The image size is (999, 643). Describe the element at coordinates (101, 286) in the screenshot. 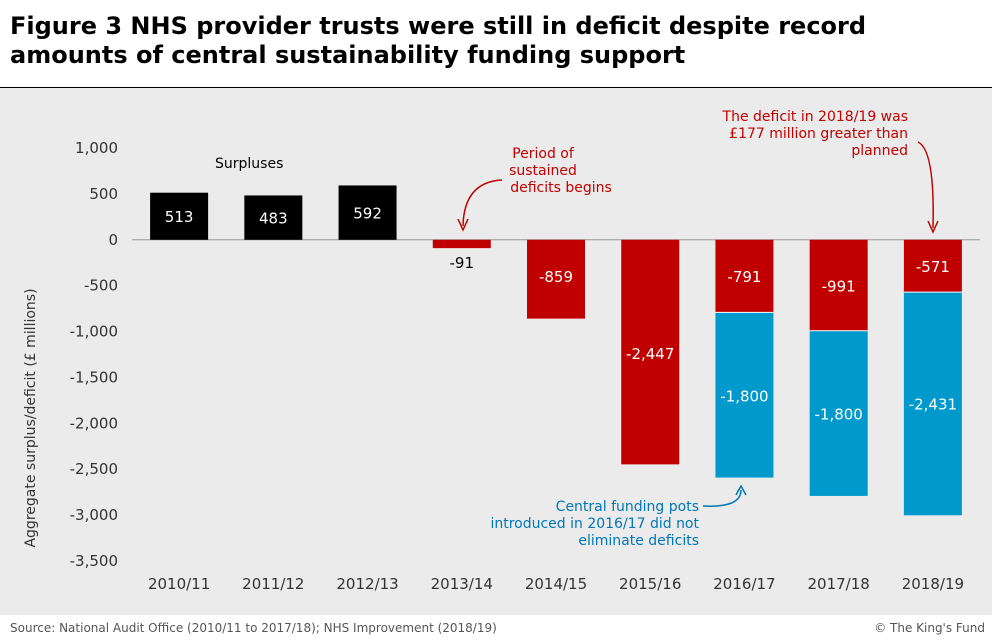

I see `y-tick-label: -500` at that location.